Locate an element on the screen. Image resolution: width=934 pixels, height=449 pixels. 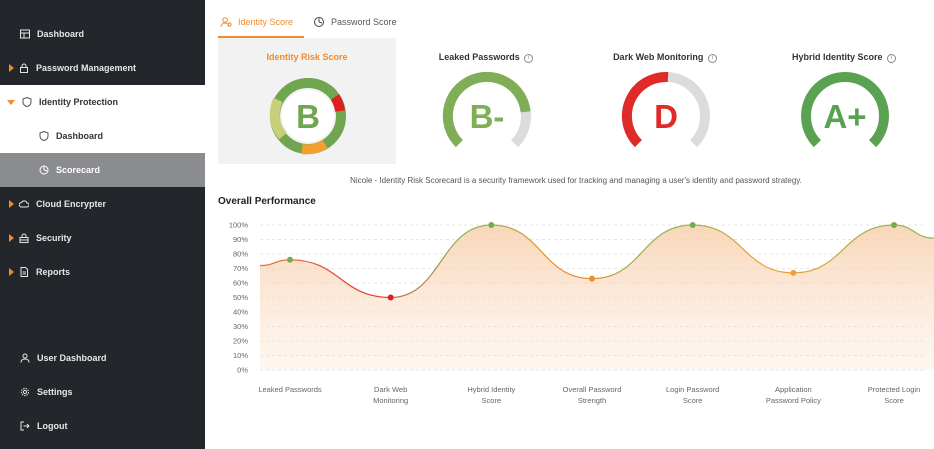
sidebar-item-dashboard: Dashboard is located at coordinates (102, 34).